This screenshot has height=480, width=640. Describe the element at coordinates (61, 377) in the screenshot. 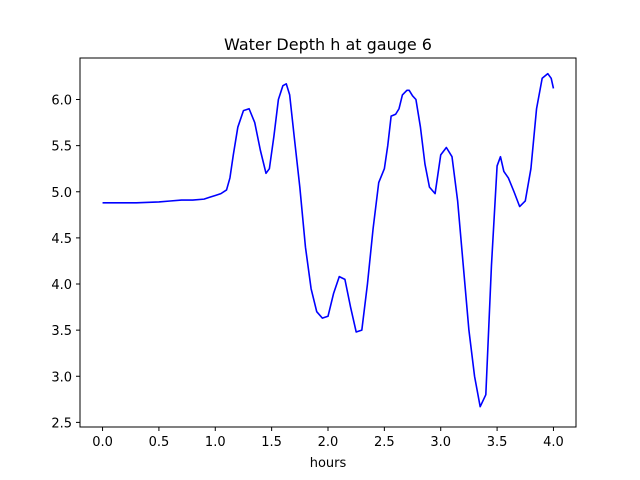

I see `y-tick-label: 3.0` at that location.